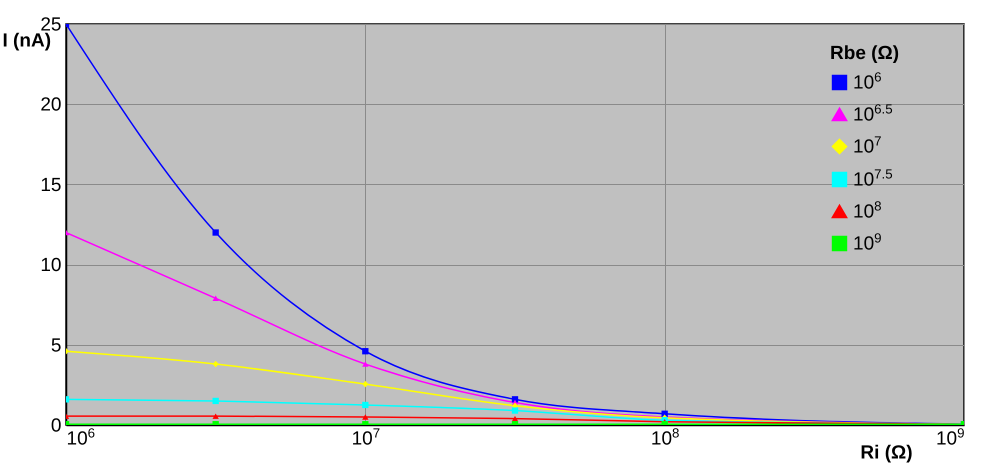  What do you see at coordinates (51, 105) in the screenshot?
I see `y-tick-label: 20` at bounding box center [51, 105].